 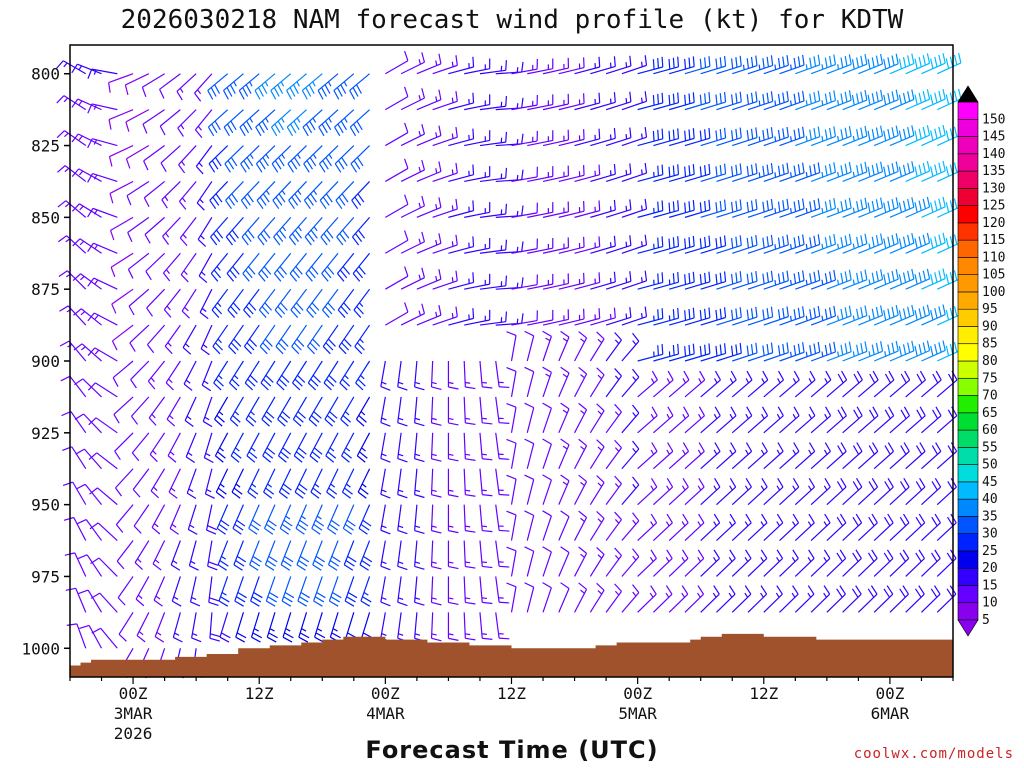 I want to click on colorbar-swatch, so click(x=968, y=317).